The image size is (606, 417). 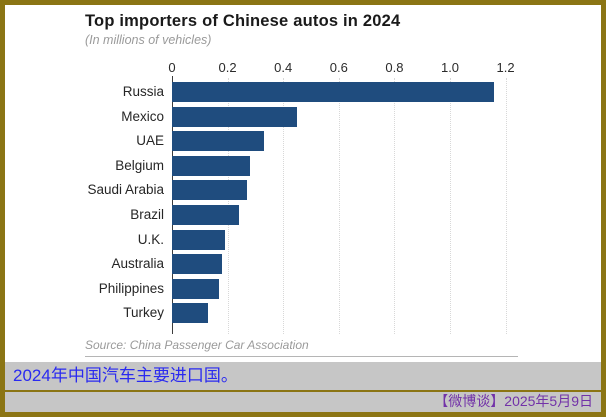 I want to click on caption-banner: 2024年中国汽车主要进口国。 【微博谈】2025年5月9日, so click(x=303, y=387).